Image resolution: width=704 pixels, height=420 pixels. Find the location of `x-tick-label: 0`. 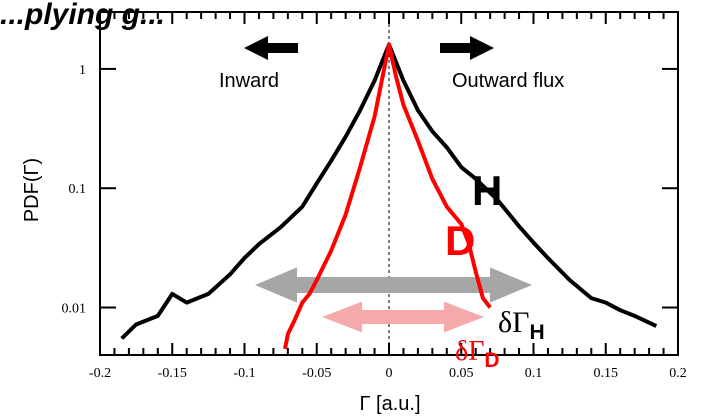

x-tick-label: 0 is located at coordinates (389, 373).